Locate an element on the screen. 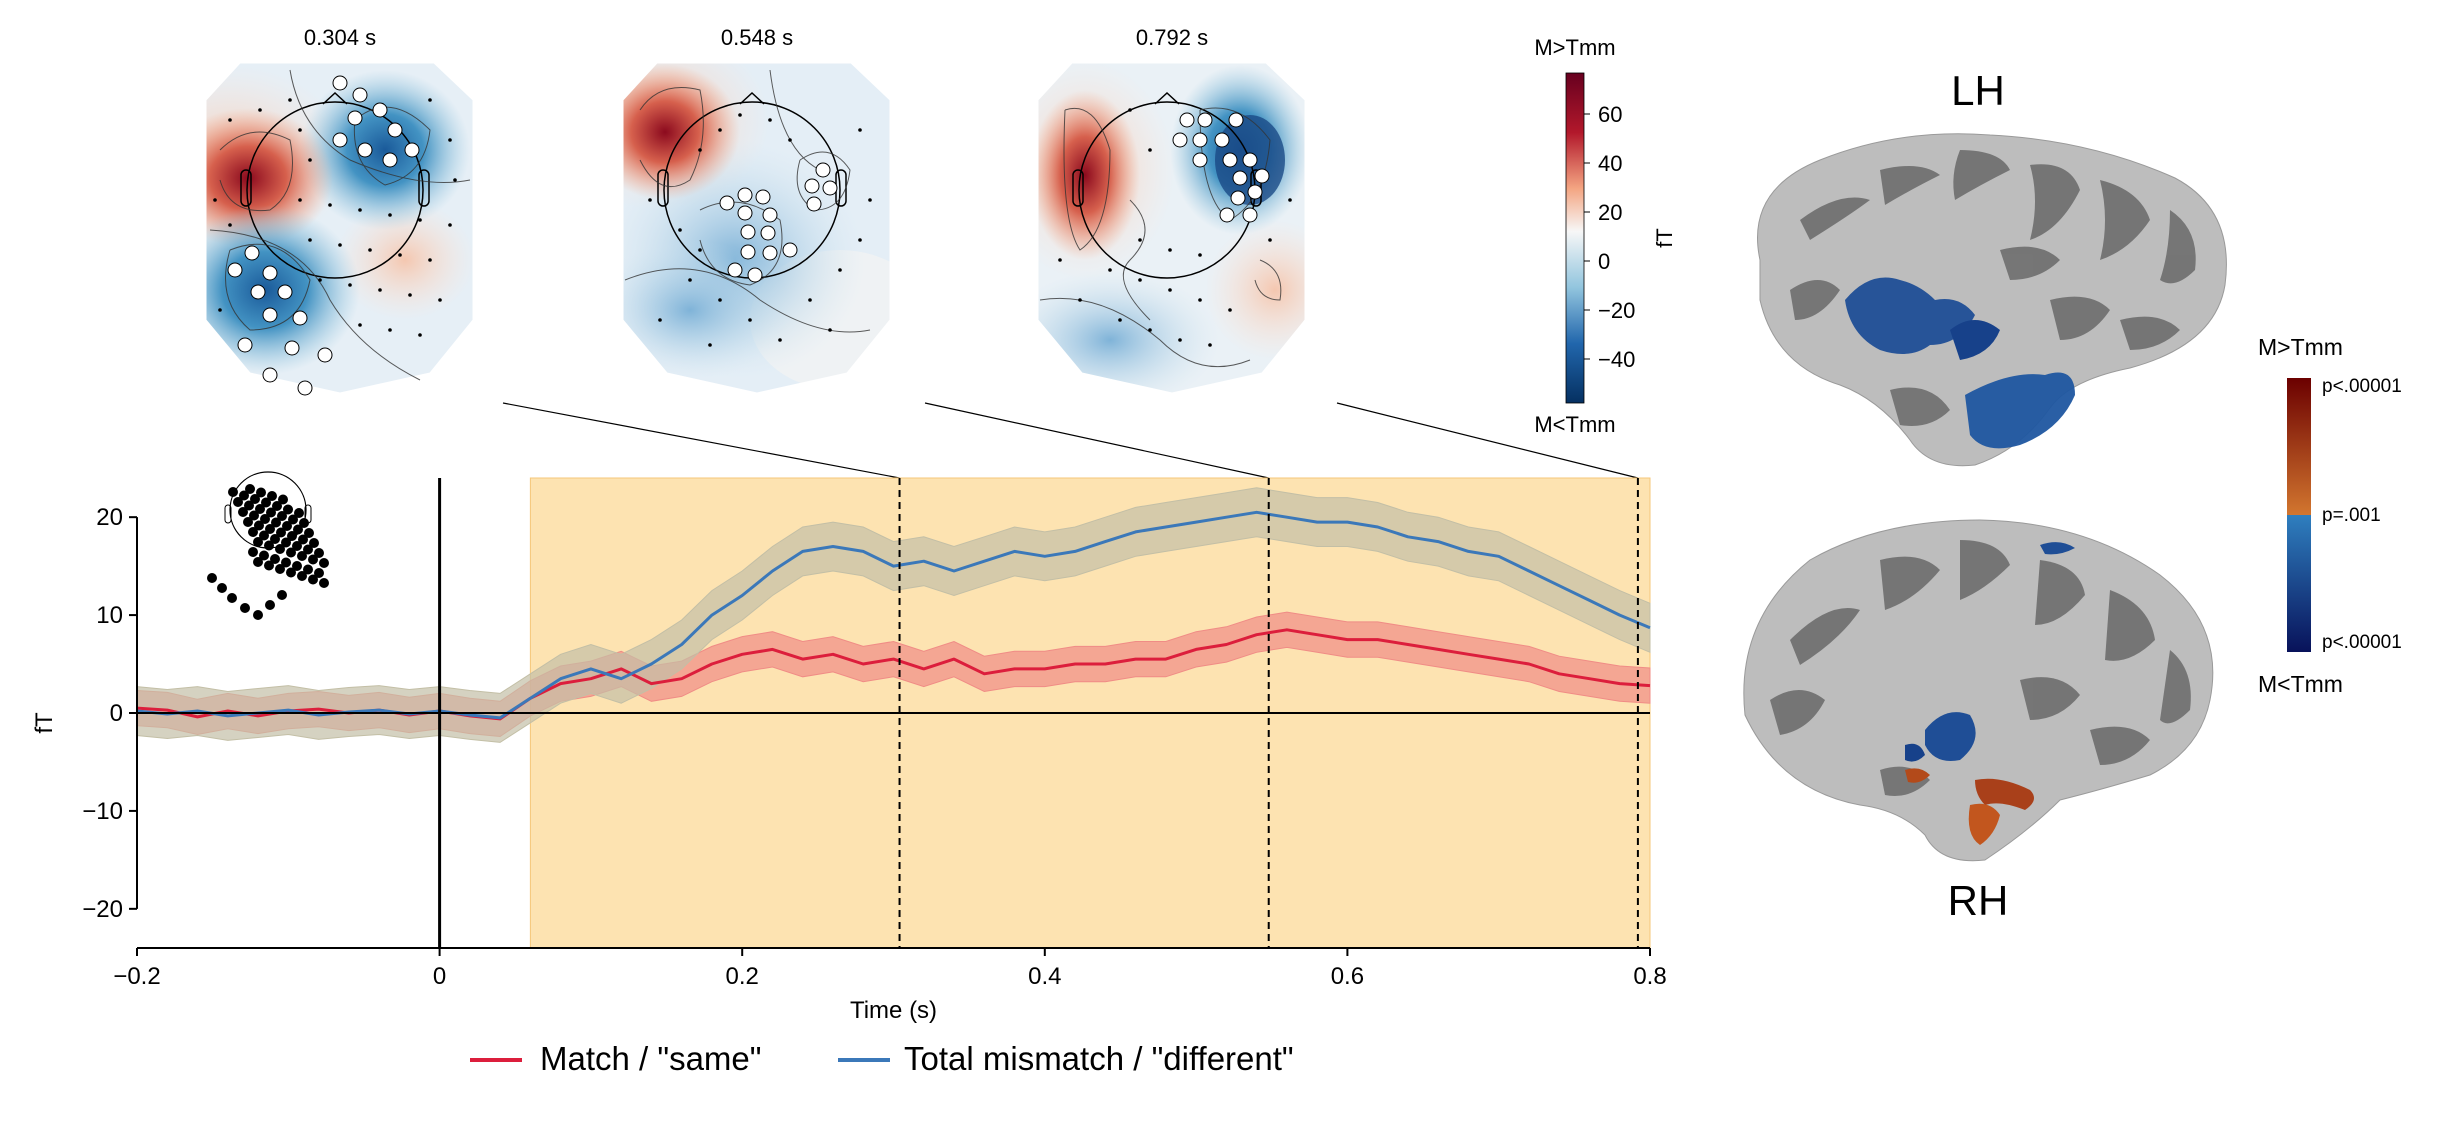 This screenshot has width=2448, height=1126. y-tick-label: 0 is located at coordinates (116, 713).